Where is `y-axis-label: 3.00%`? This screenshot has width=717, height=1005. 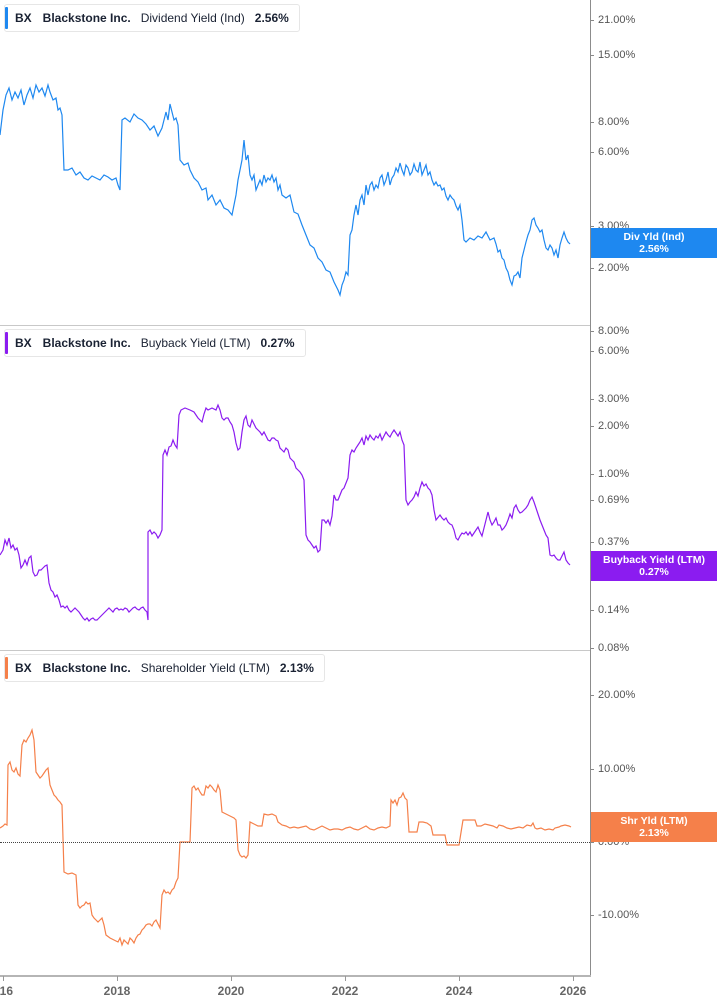
y-axis-label: 3.00% is located at coordinates (614, 399).